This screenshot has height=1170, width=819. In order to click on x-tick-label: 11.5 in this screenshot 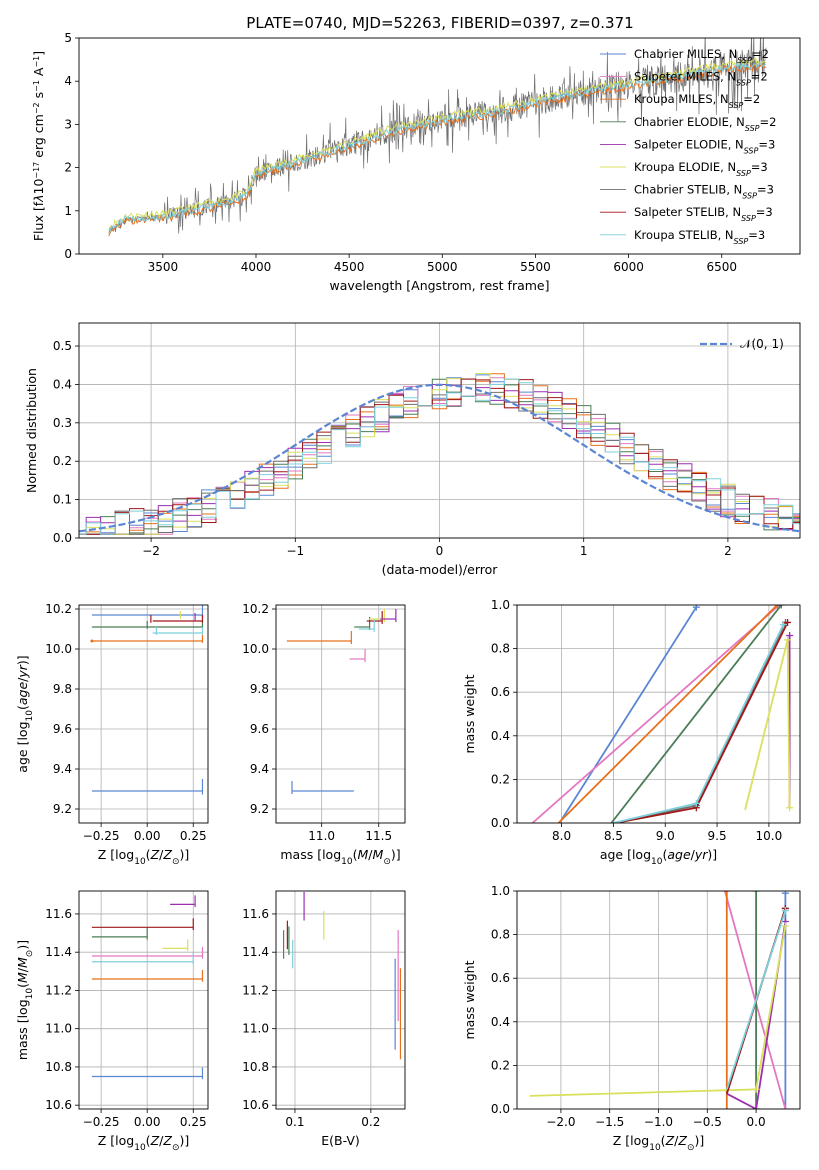, I will do `click(378, 836)`.